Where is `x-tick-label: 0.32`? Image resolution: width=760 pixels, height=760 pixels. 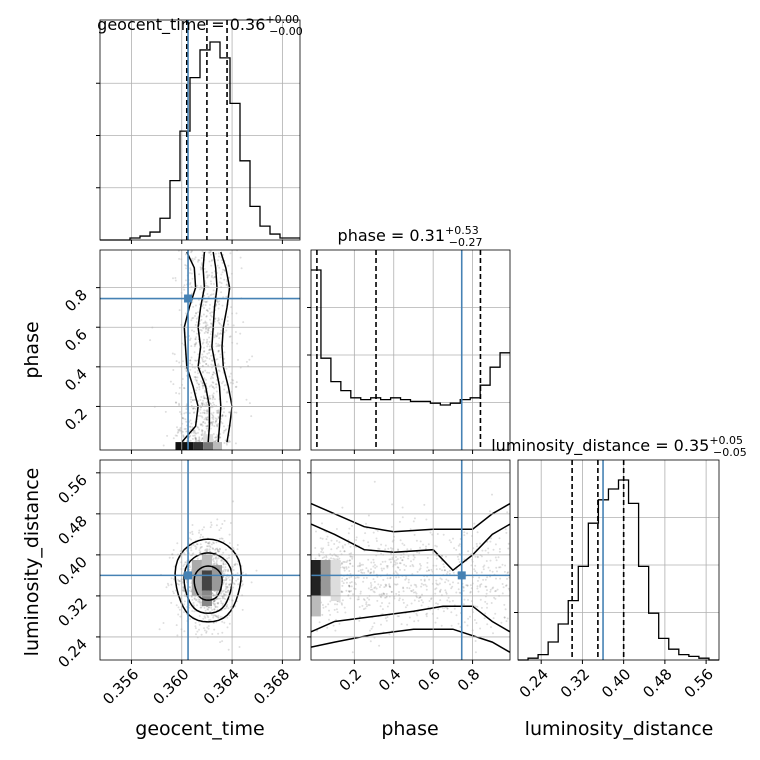 x-tick-label: 0.32 is located at coordinates (575, 683).